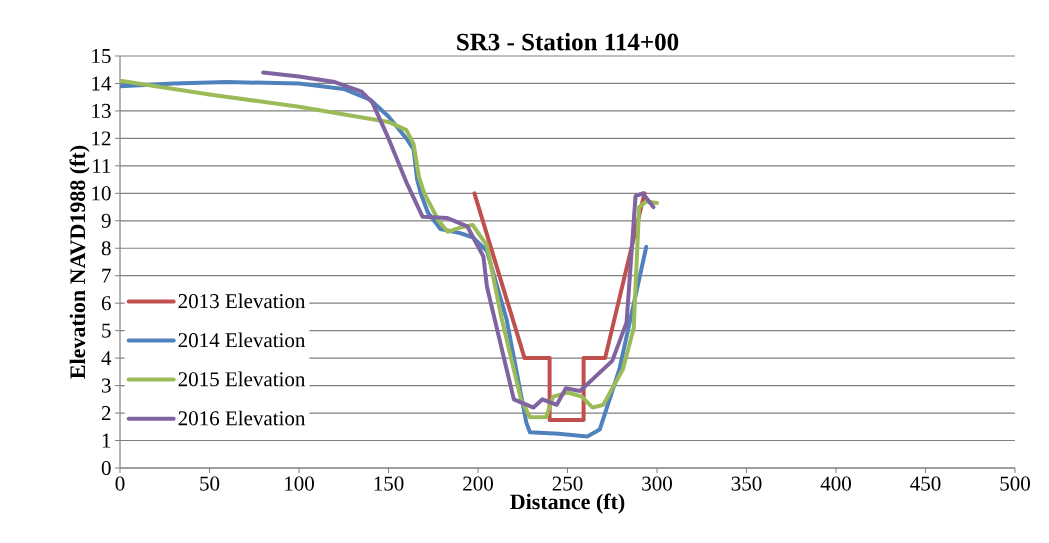  Describe the element at coordinates (106, 358) in the screenshot. I see `y-tick-label: 4` at that location.